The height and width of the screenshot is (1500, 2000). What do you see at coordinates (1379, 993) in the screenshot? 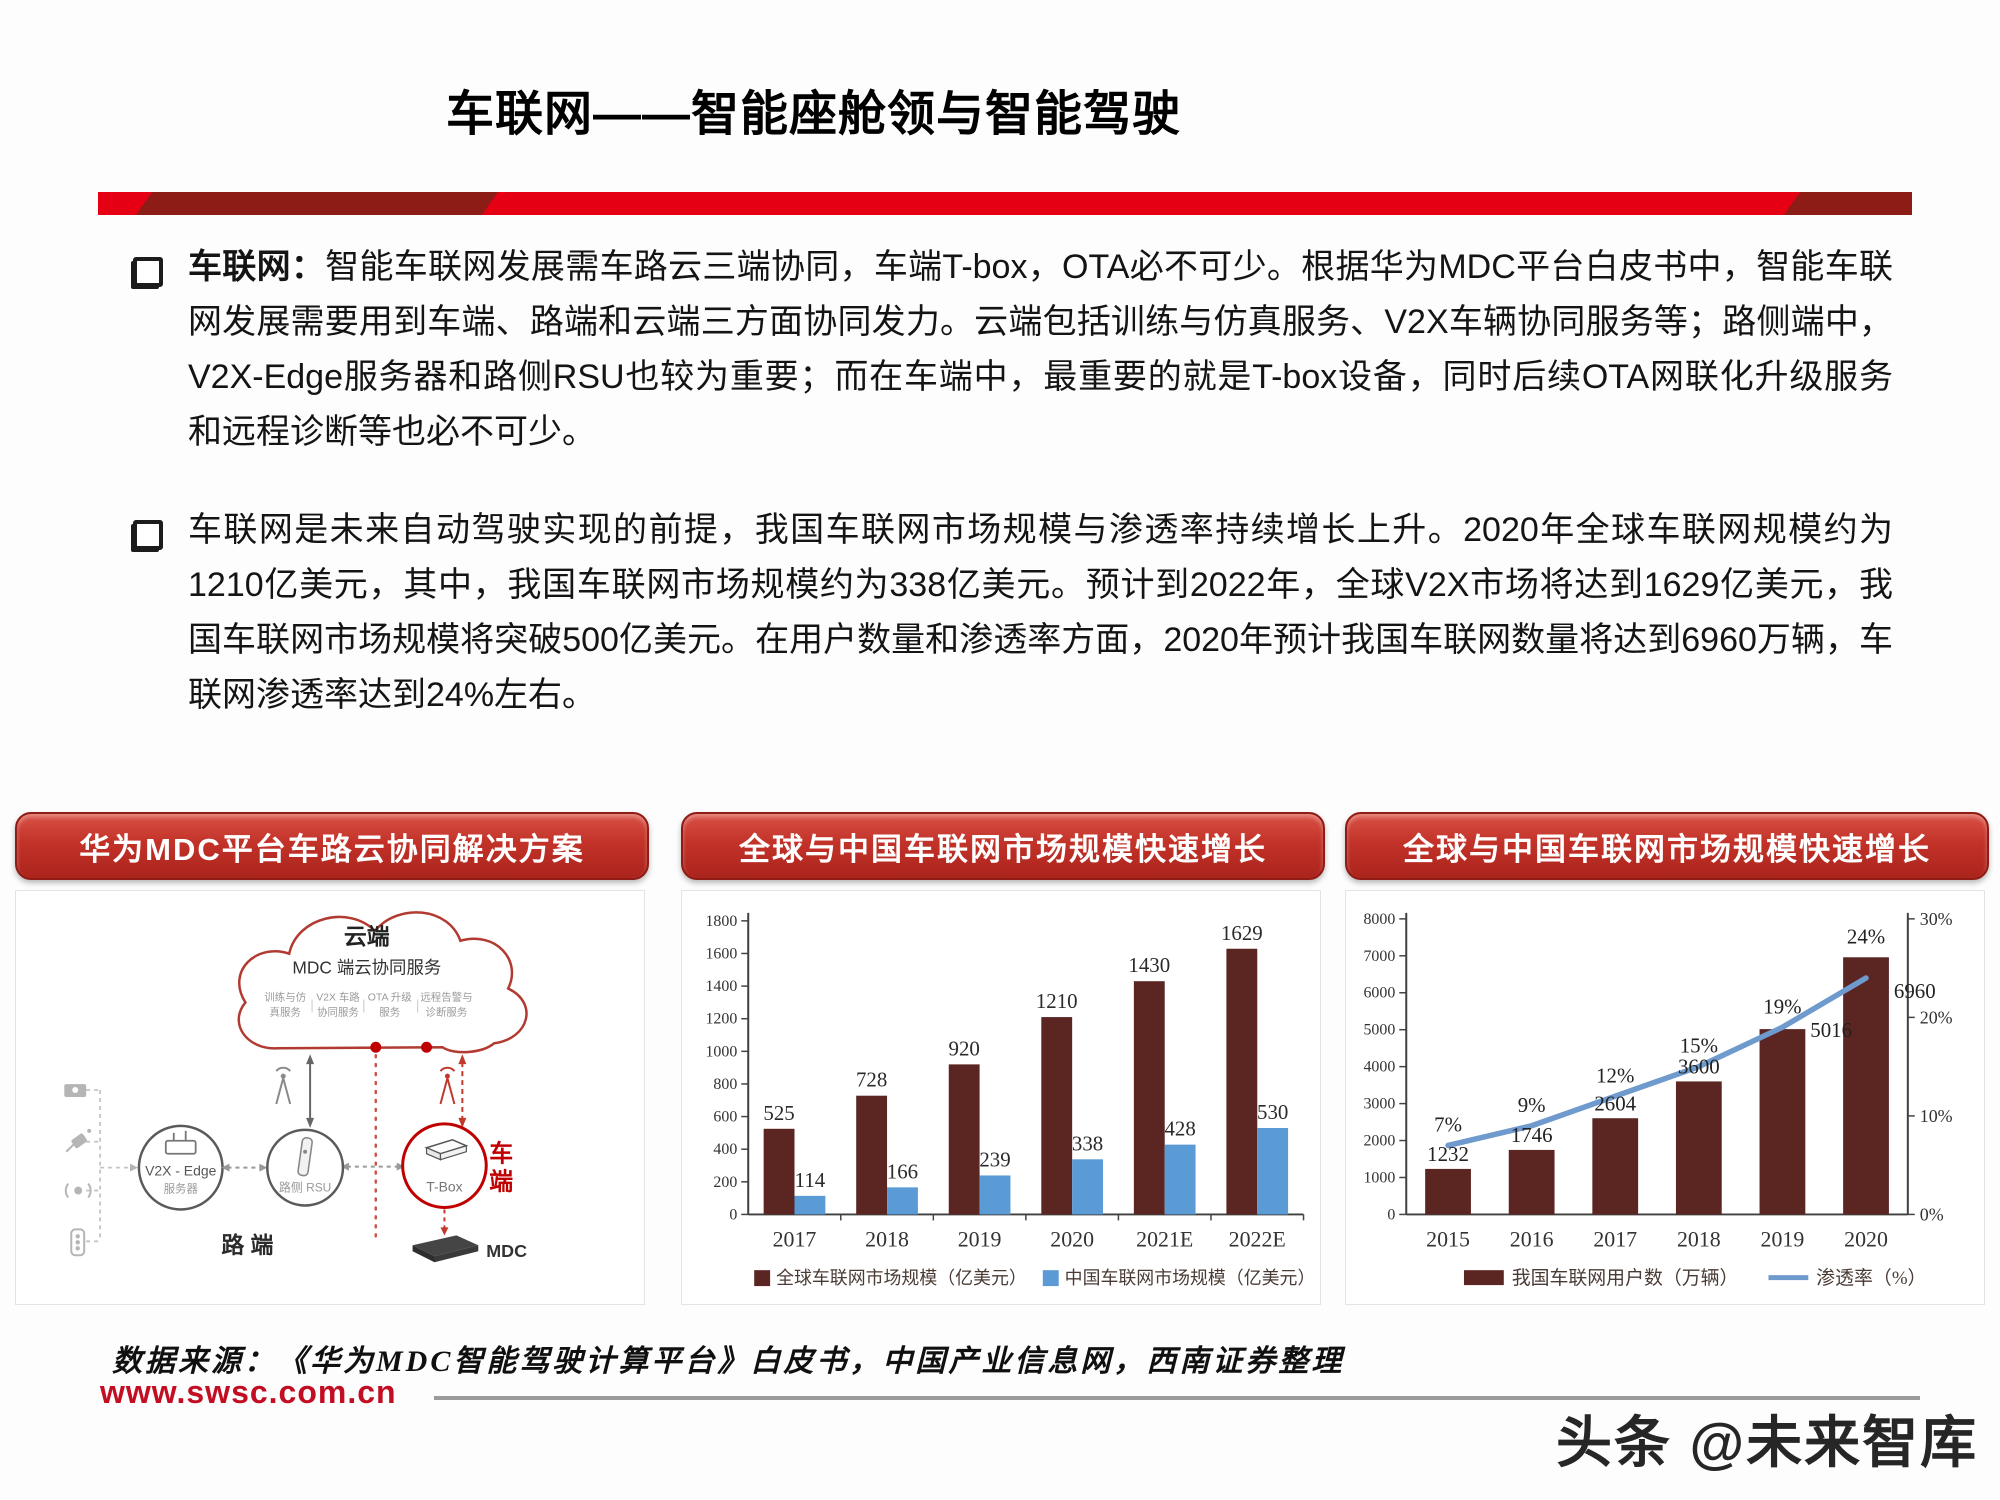
I see `y-tick-label: 6000` at bounding box center [1379, 993].